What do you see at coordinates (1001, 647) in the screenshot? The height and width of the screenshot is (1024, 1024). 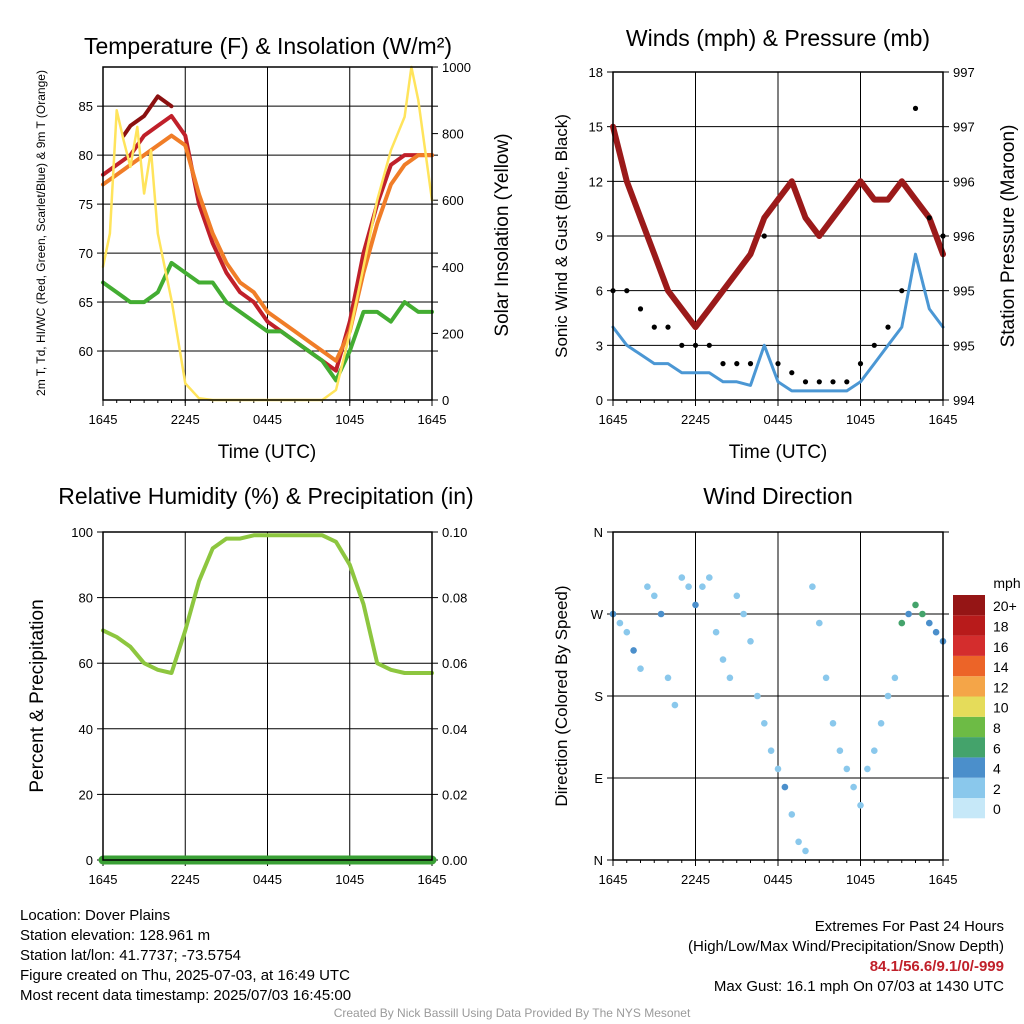 I see `colorbar-label: 16` at bounding box center [1001, 647].